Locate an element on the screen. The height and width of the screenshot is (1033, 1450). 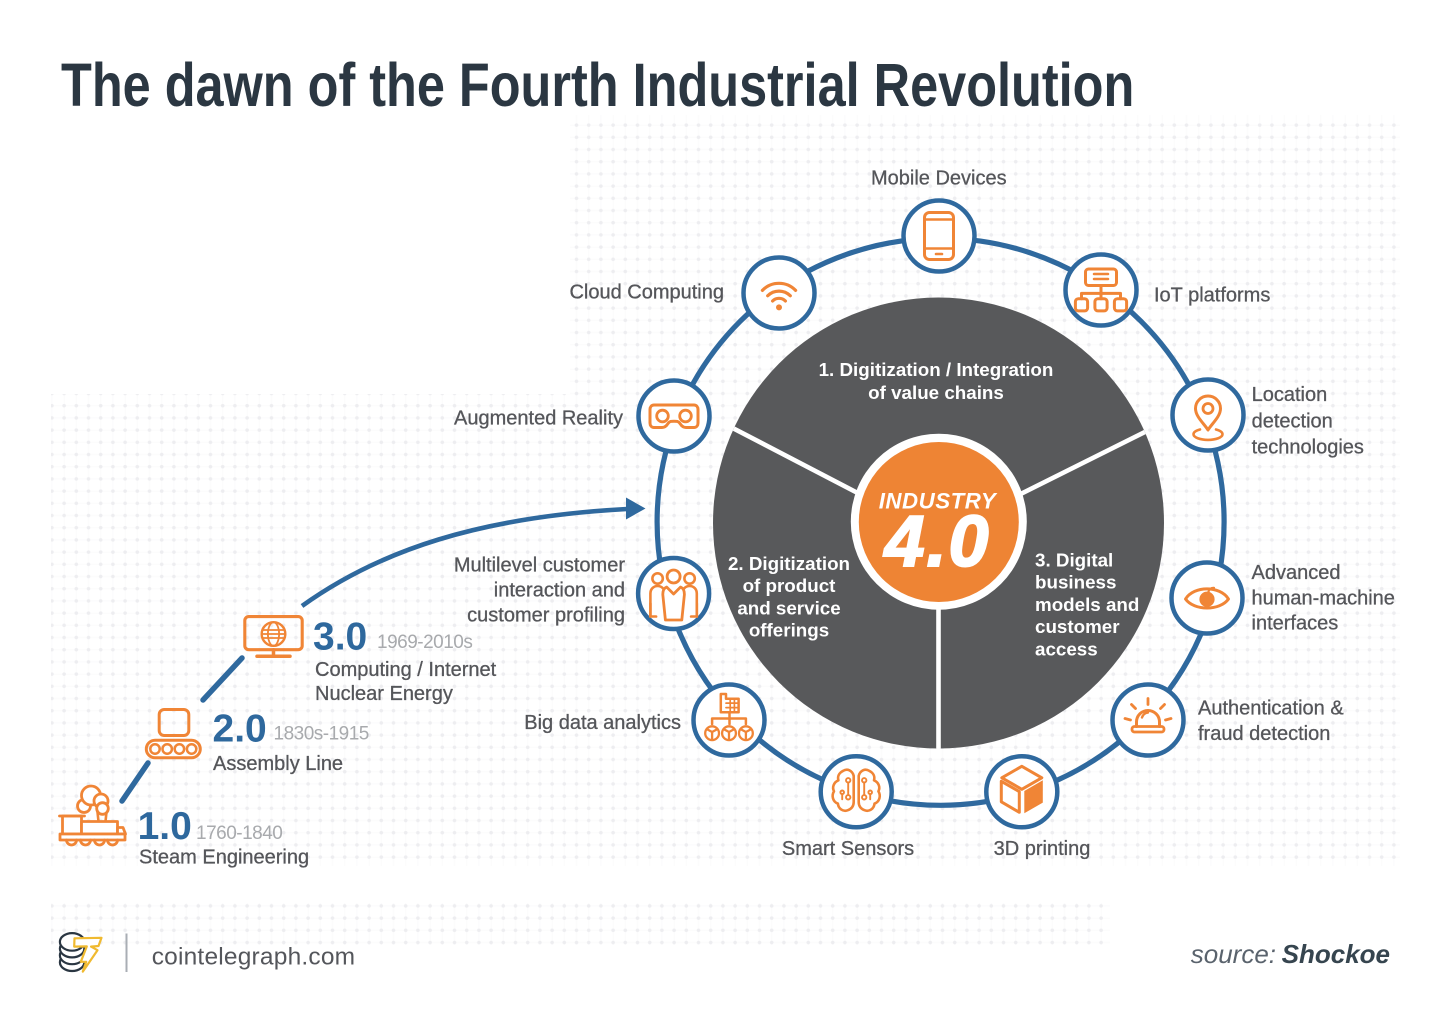
svg-text: Assembly Line is located at coordinates (278, 764).